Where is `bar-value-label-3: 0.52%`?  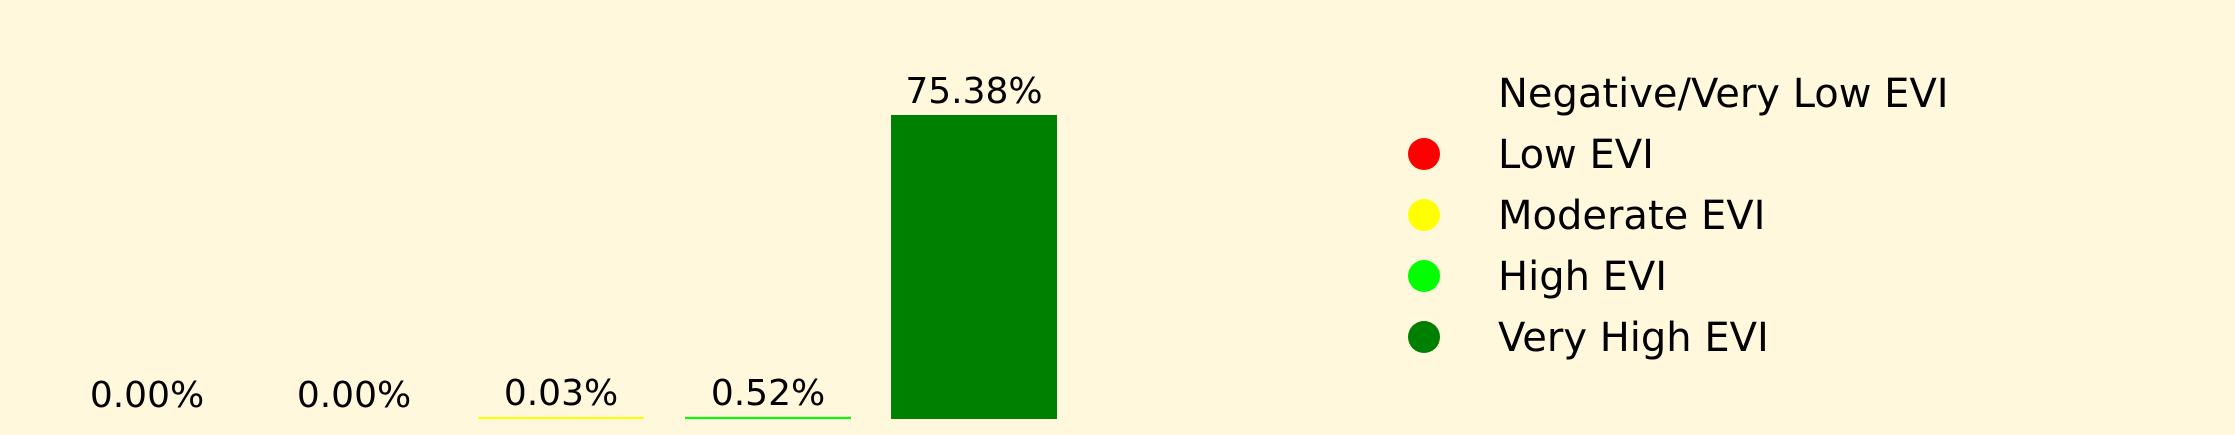 bar-value-label-3: 0.52% is located at coordinates (768, 393).